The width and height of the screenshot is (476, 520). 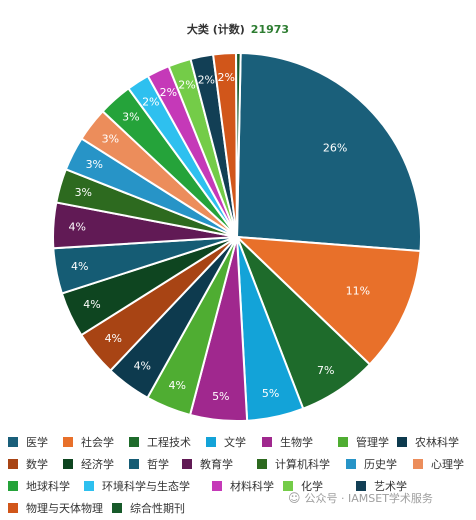 I want to click on legend-item: 工程技术, so click(x=160, y=442).